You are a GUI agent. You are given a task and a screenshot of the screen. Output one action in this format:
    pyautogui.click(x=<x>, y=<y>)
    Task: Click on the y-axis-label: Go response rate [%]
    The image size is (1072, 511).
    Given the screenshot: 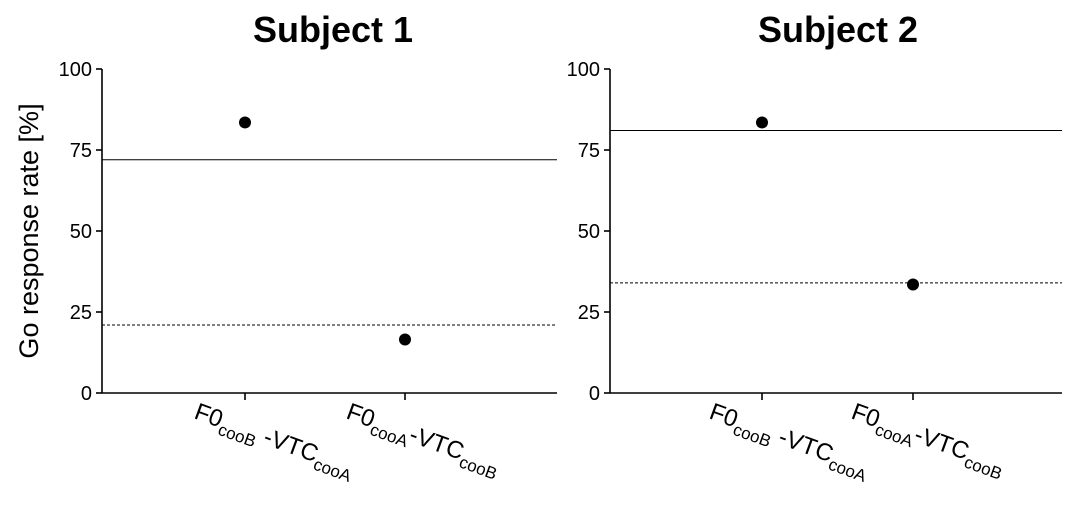 What is the action you would take?
    pyautogui.click(x=29, y=230)
    